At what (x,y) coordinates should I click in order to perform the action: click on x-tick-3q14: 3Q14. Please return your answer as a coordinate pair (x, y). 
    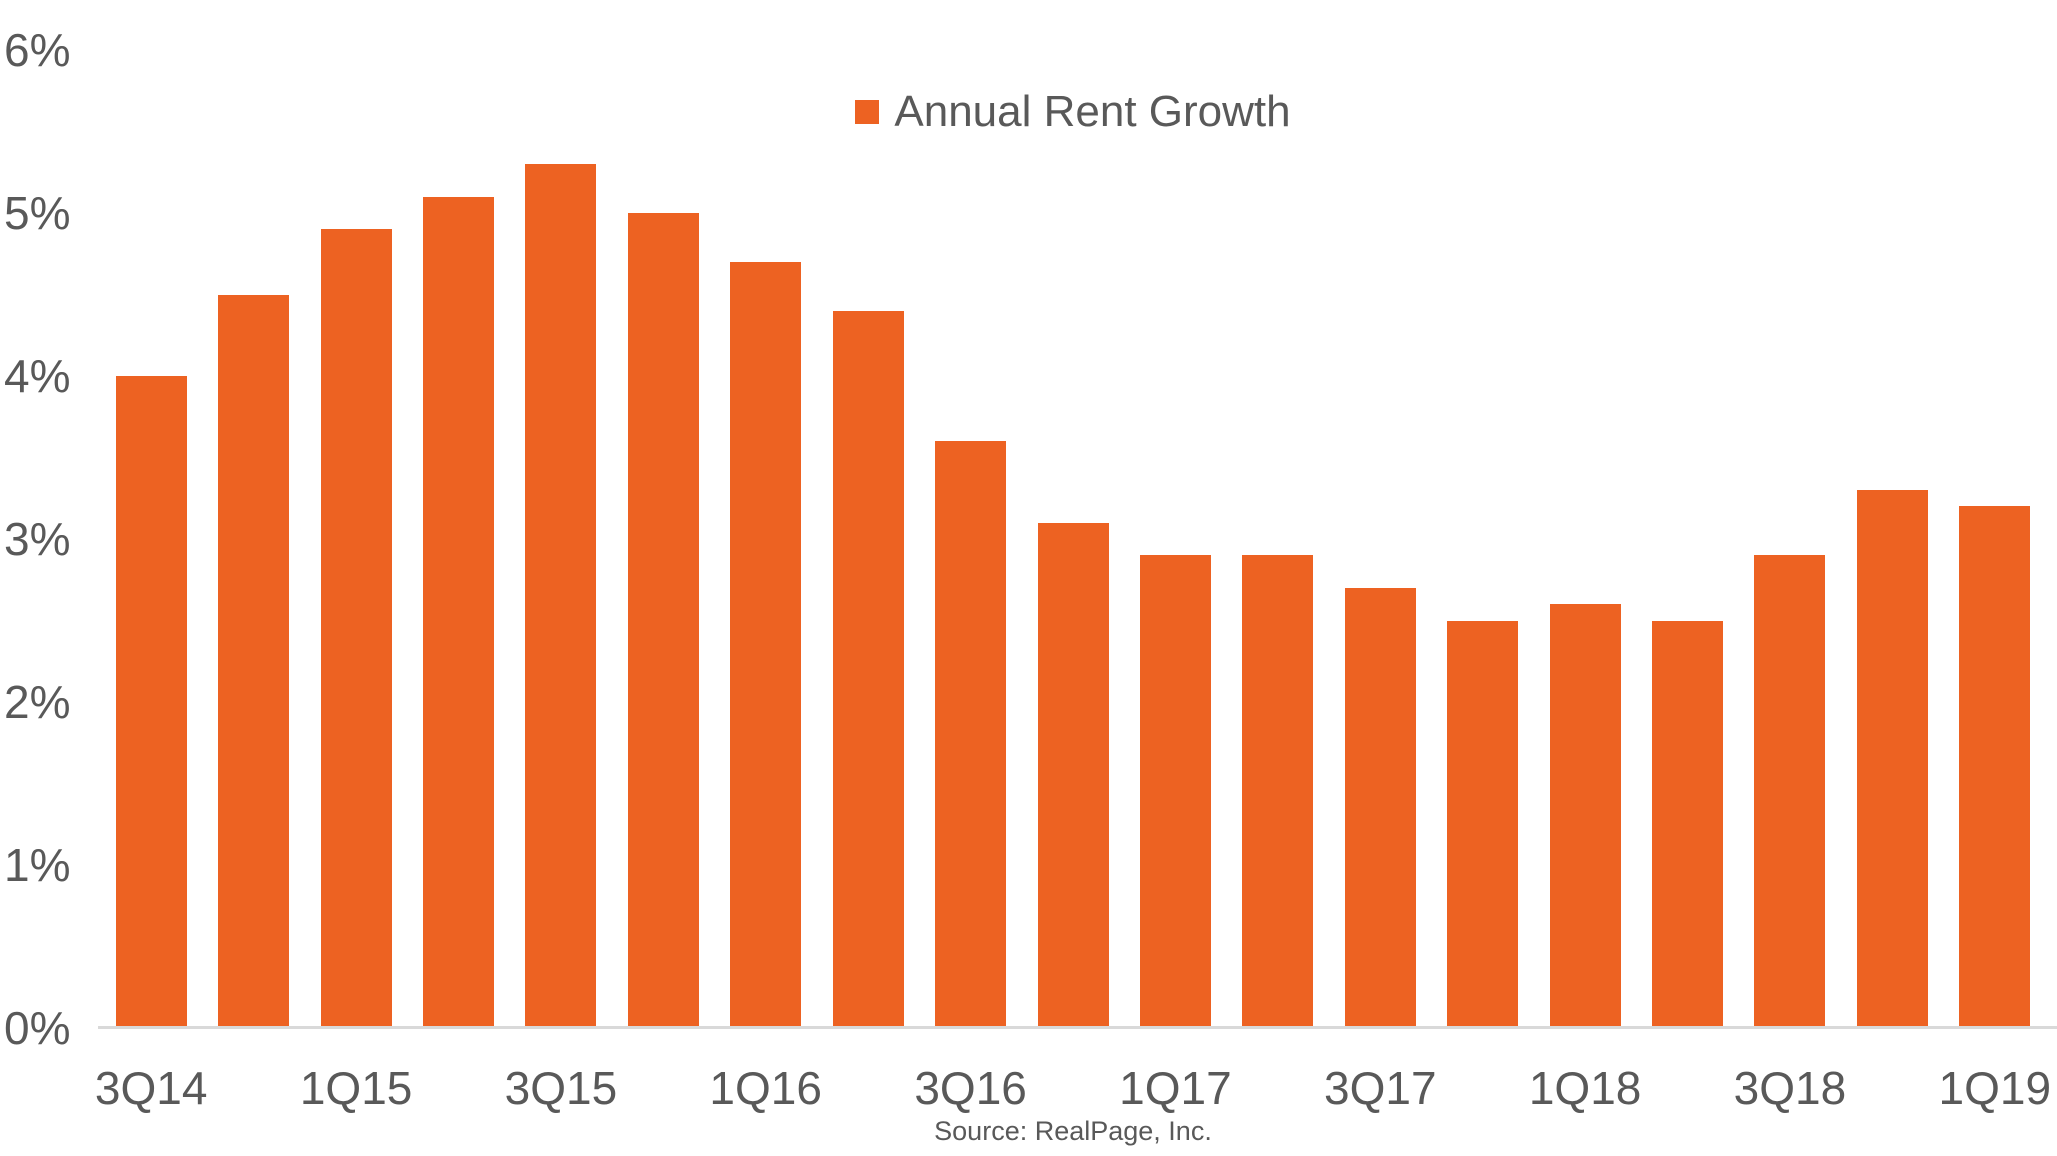
    Looking at the image, I should click on (151, 1088).